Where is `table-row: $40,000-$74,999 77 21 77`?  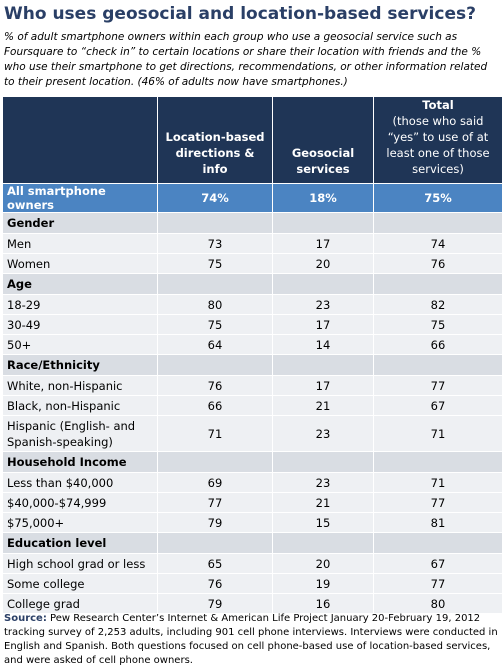
table-row: $40,000-$74,999 77 21 77 is located at coordinates (252, 502).